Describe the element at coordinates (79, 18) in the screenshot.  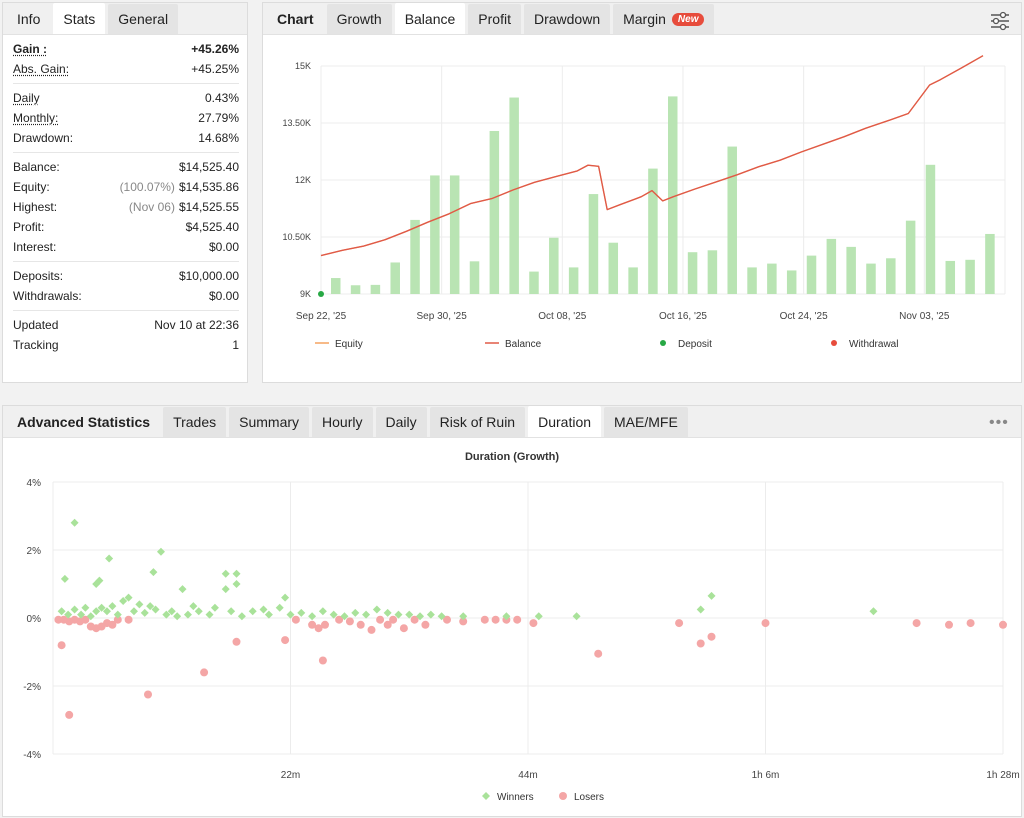
I see `tab-stats: Stats` at that location.